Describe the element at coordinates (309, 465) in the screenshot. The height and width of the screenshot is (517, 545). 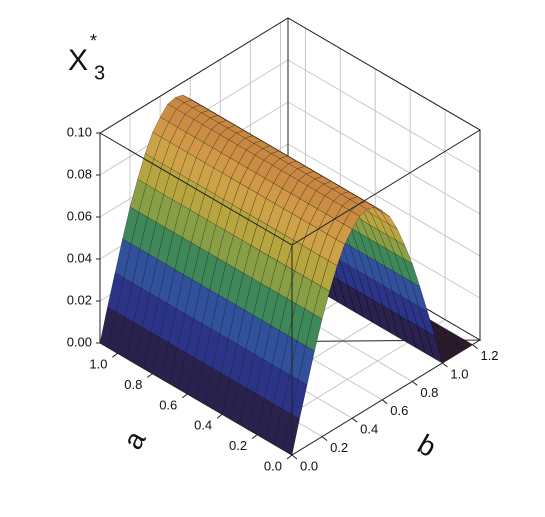
I see `b-tick-label: 0.0` at that location.